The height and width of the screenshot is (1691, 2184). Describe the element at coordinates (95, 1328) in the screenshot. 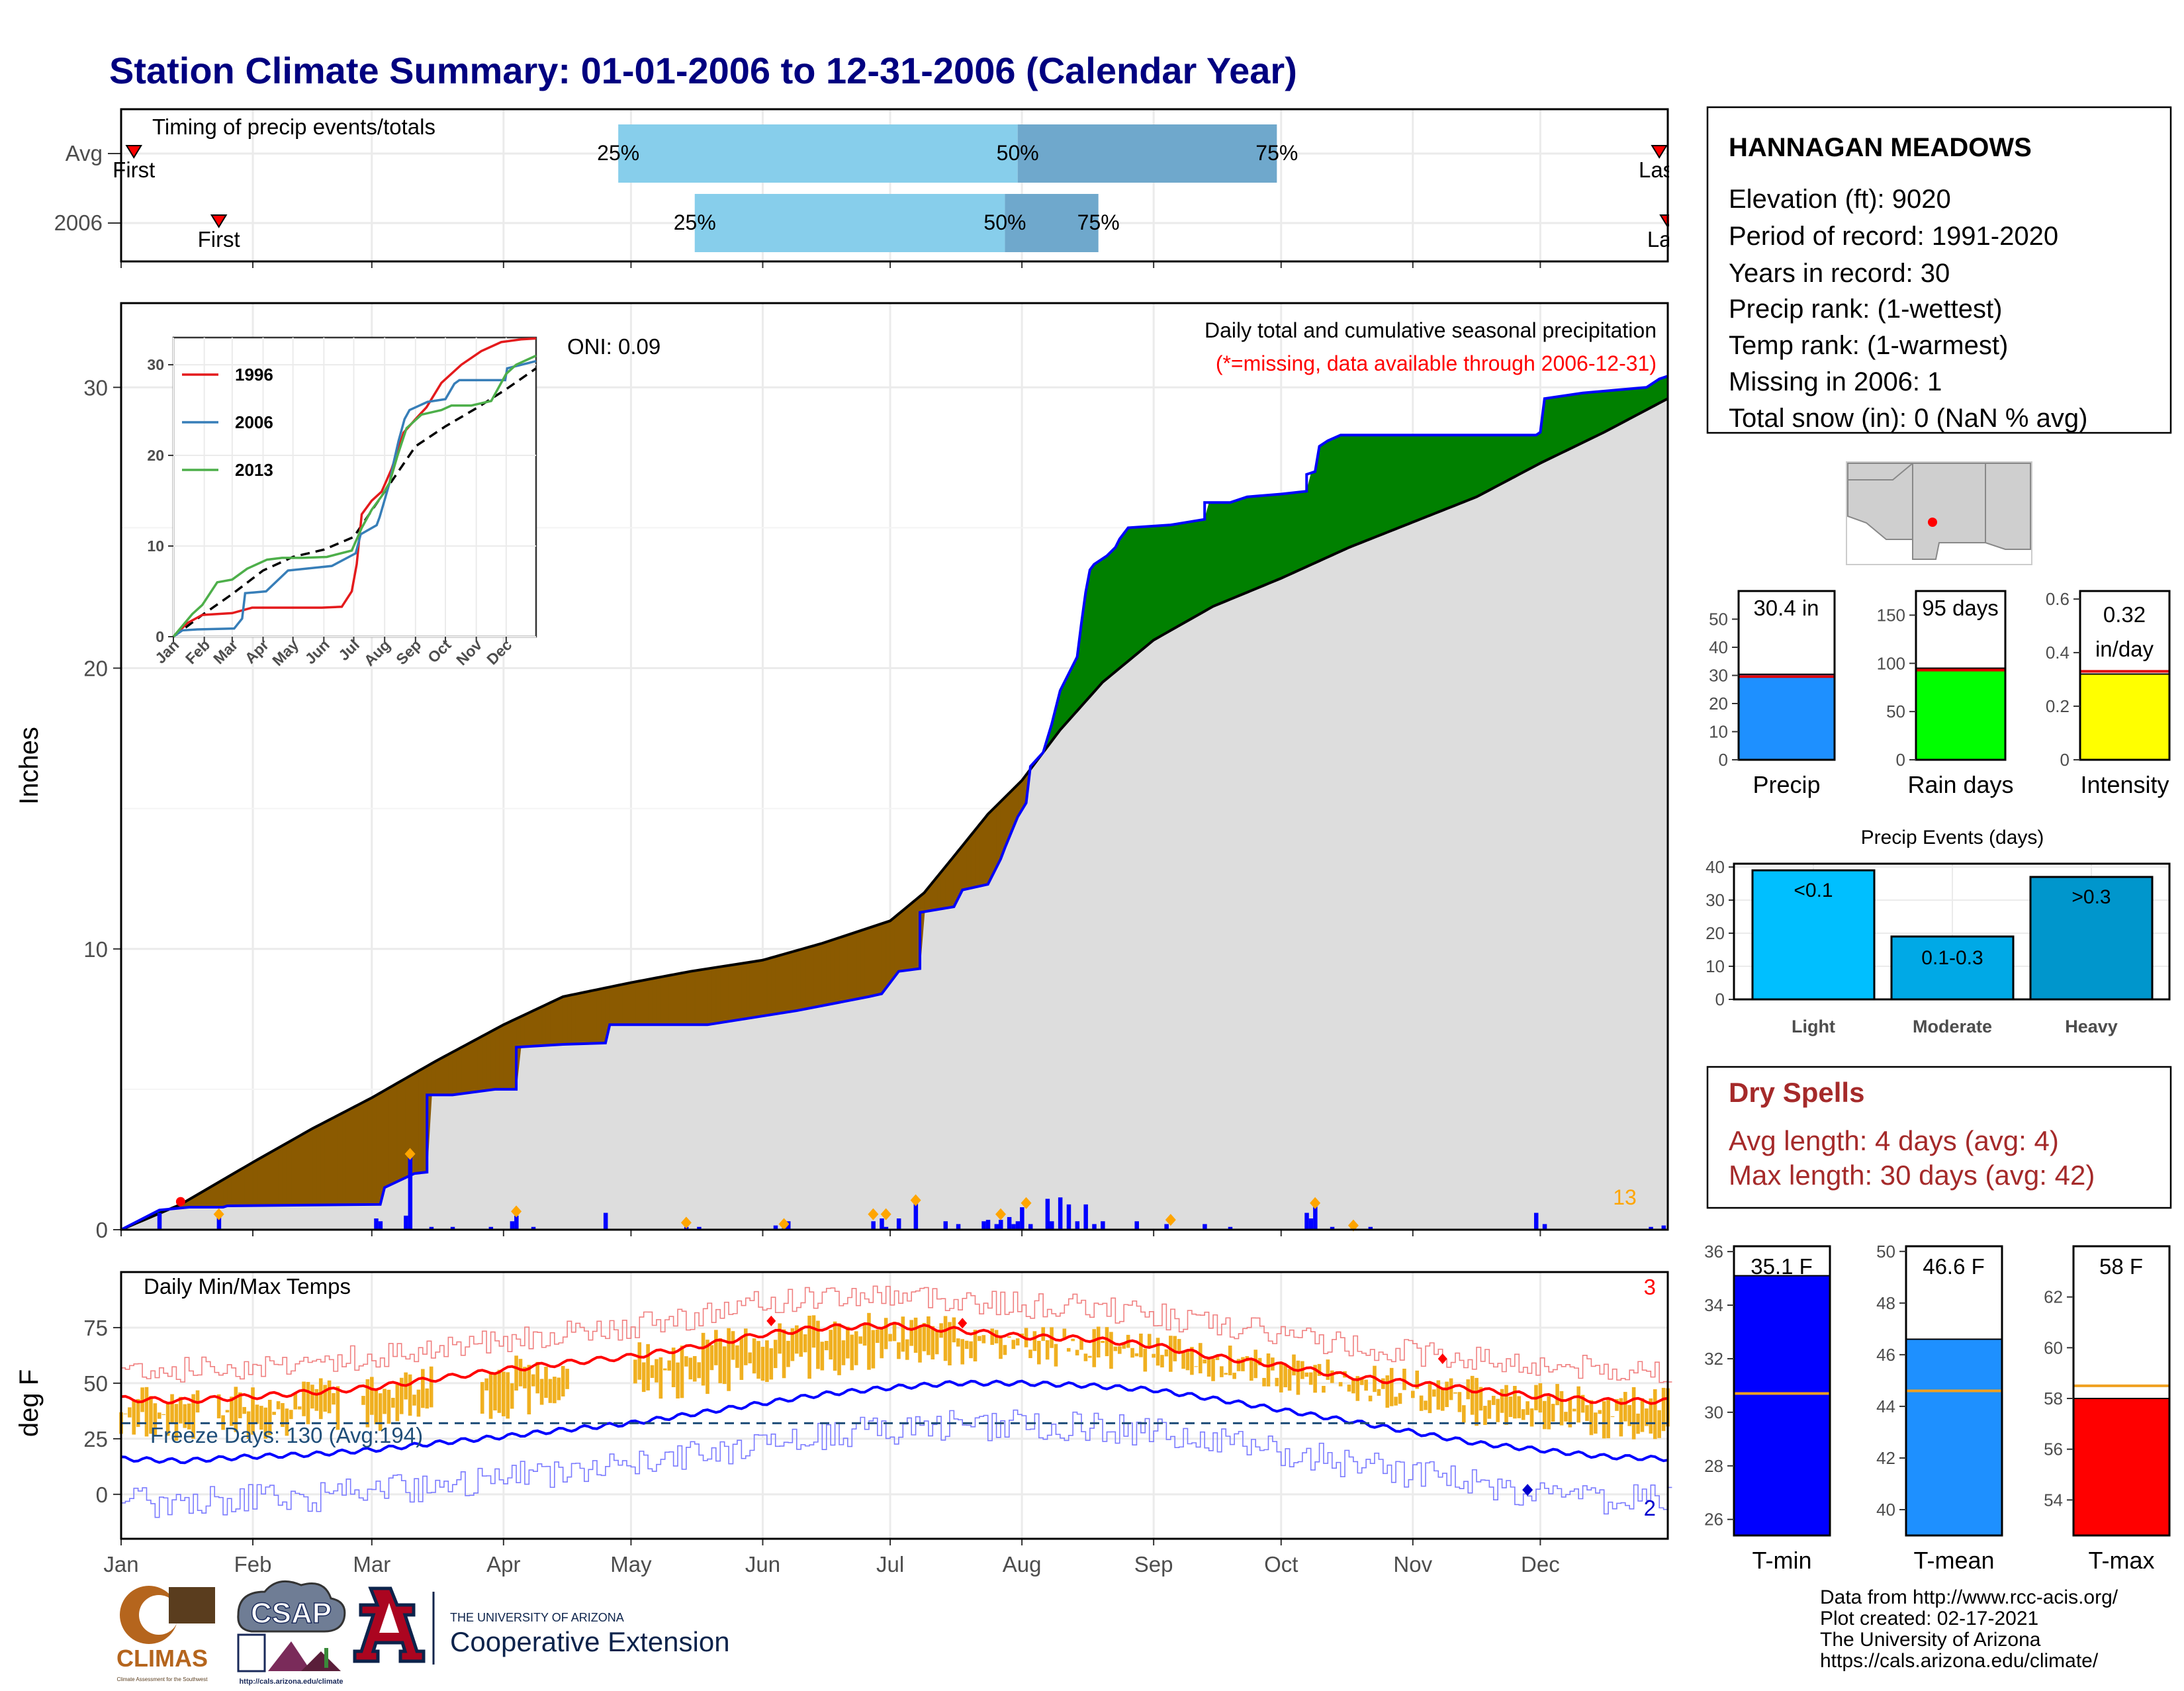

I see `tick-label: 75` at that location.